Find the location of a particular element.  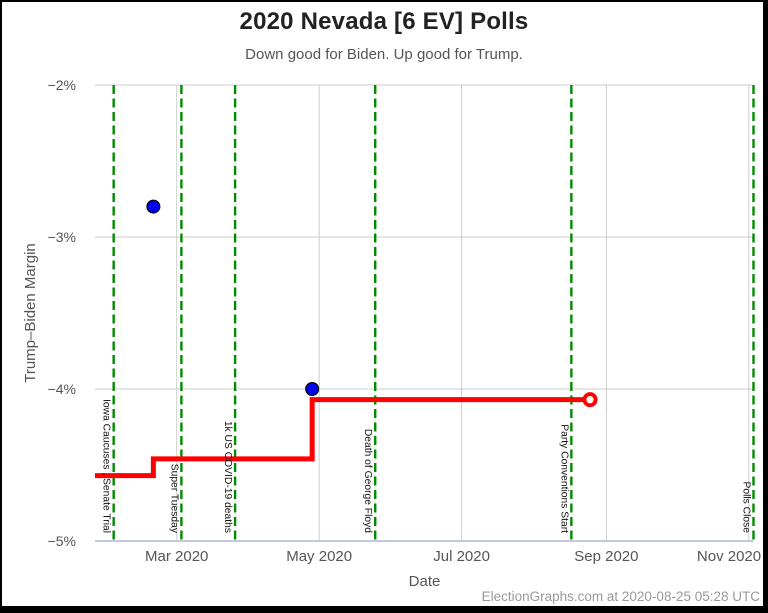

endpoint-marker-group is located at coordinates (590, 400).